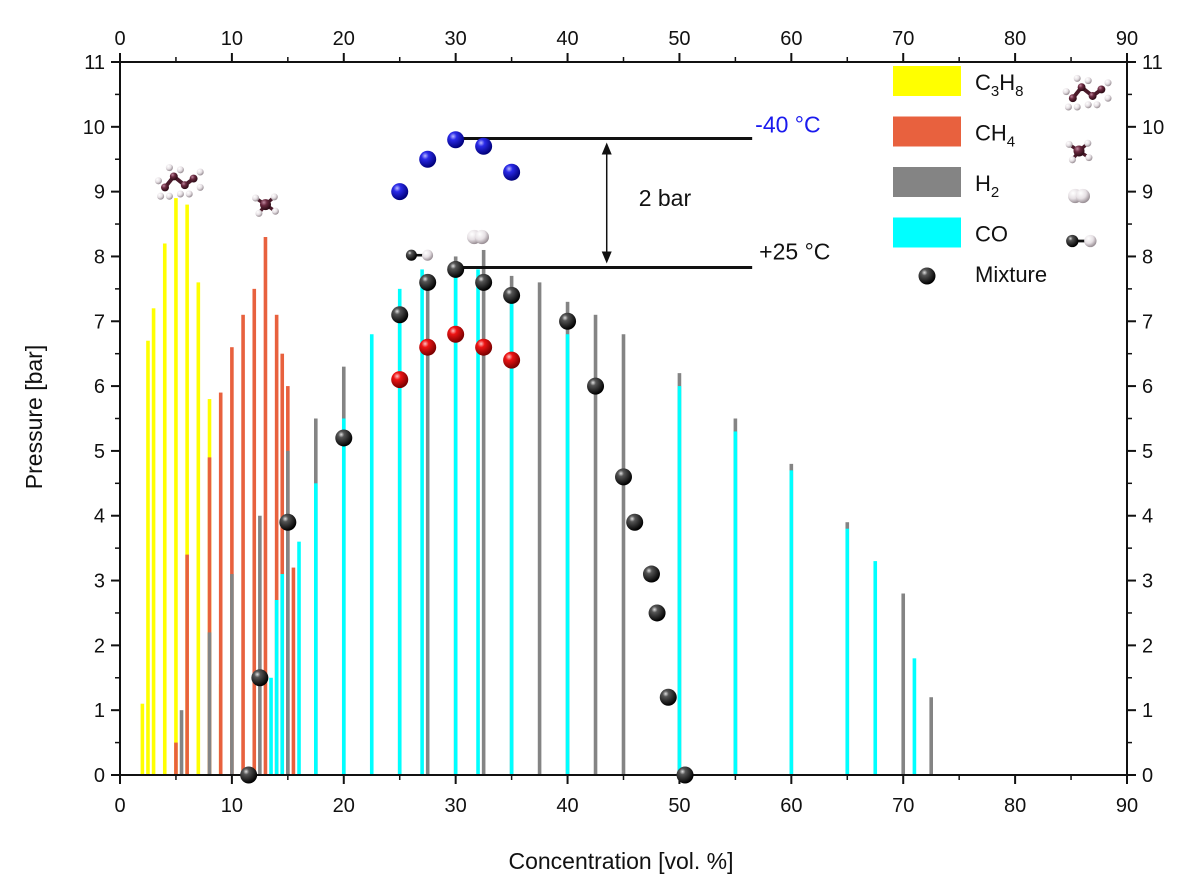  I want to click on y-tick-label-right: 7, so click(1147, 322).